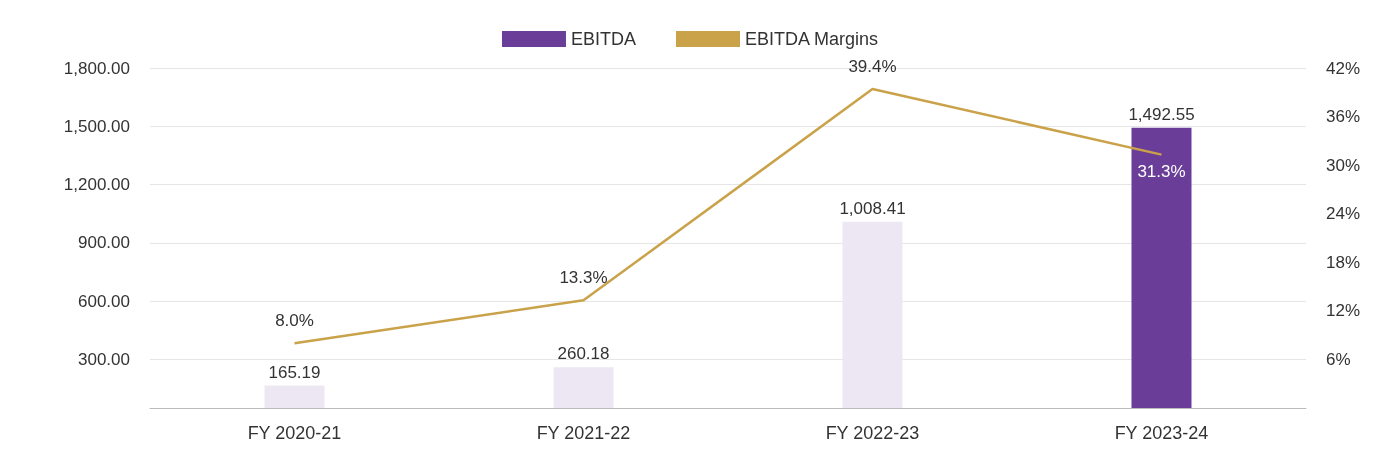  What do you see at coordinates (603, 39) in the screenshot?
I see `legend-label: EBITDA` at bounding box center [603, 39].